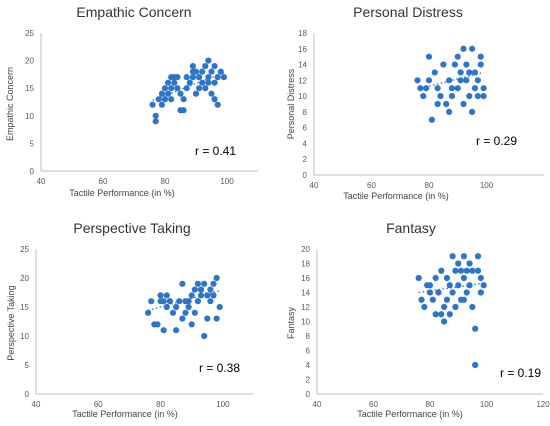 This screenshot has height=426, width=550. What do you see at coordinates (291, 322) in the screenshot?
I see `y-axis-label: Fantasy` at bounding box center [291, 322].